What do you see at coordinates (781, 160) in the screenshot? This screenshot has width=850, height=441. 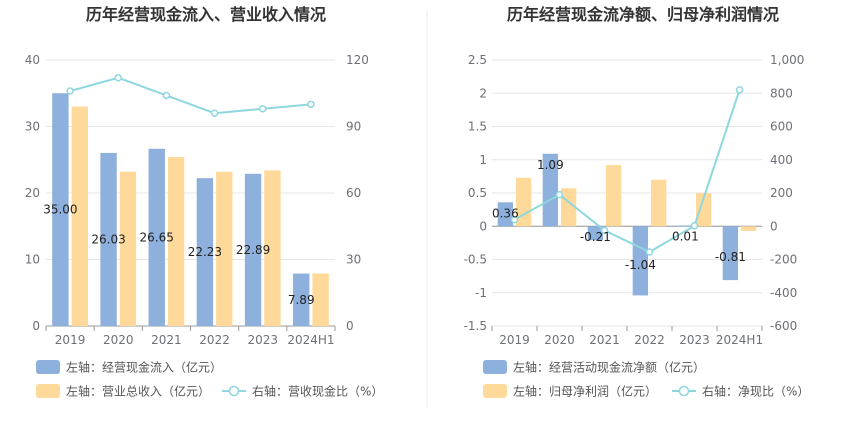 I see `y-right-tick-label: 400` at bounding box center [781, 160].